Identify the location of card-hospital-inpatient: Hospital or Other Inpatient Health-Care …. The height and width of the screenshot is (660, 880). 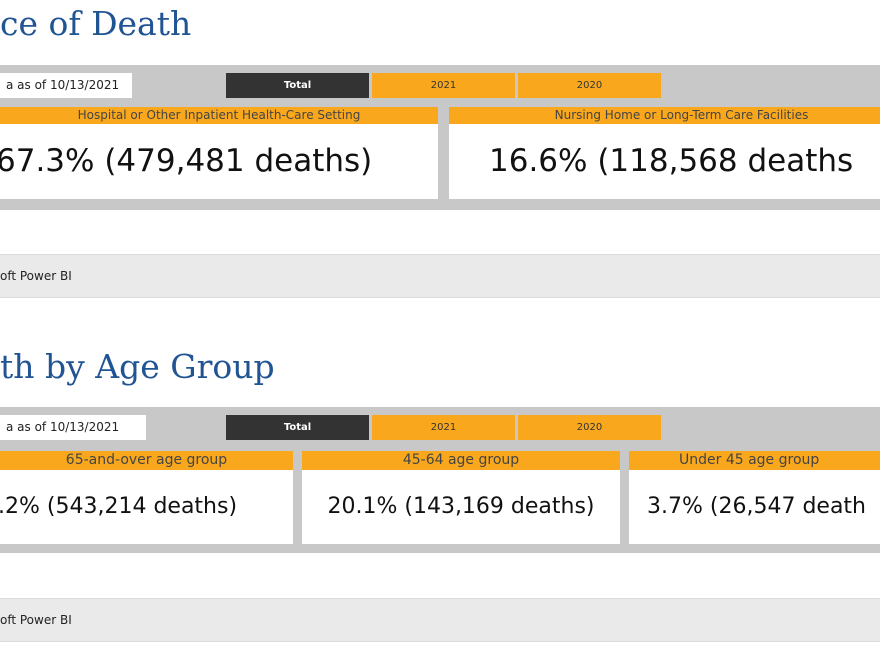
(219, 153).